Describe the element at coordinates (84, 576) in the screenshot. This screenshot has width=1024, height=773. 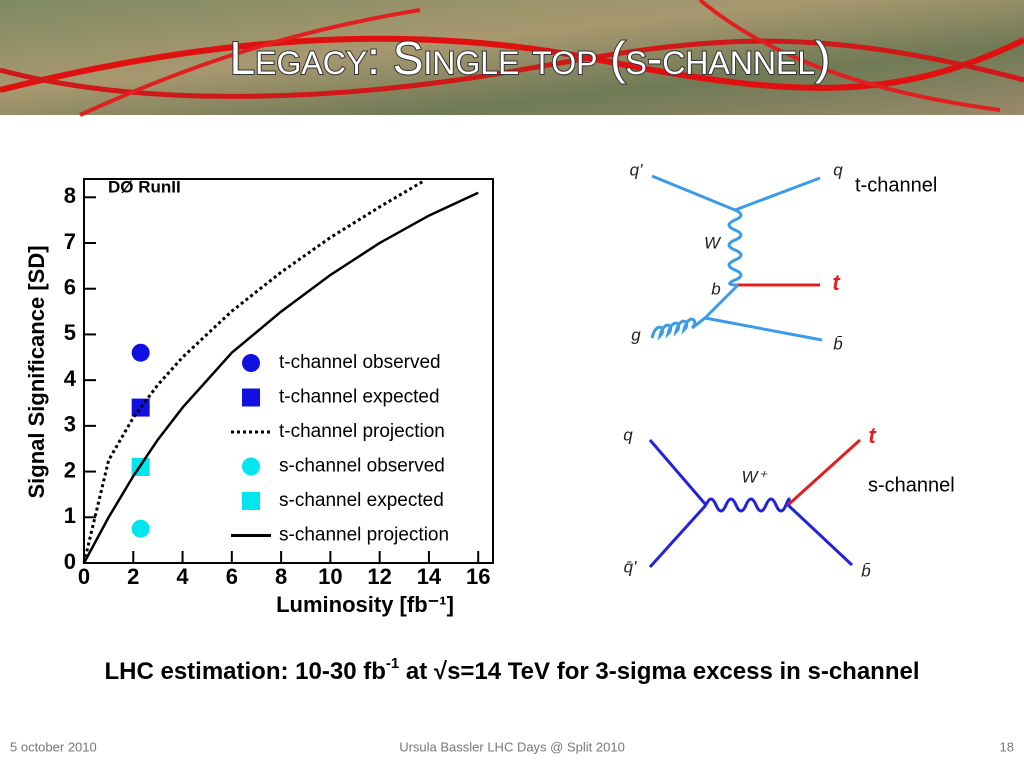
I see `x-tick-label: 0` at that location.